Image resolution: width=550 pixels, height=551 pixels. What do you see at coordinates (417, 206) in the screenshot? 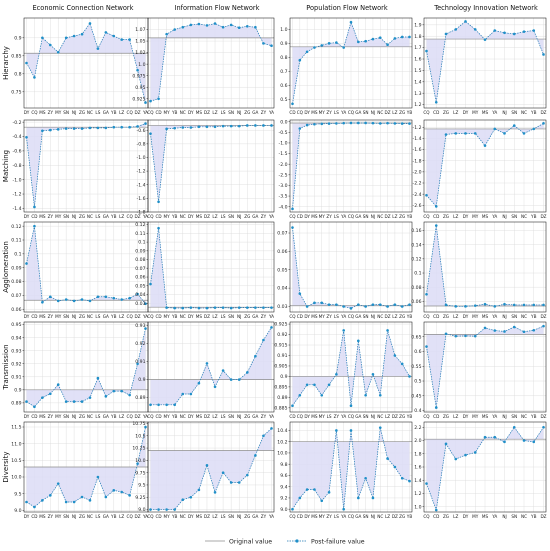
I see `y-tick-label: -2.6` at bounding box center [417, 206].